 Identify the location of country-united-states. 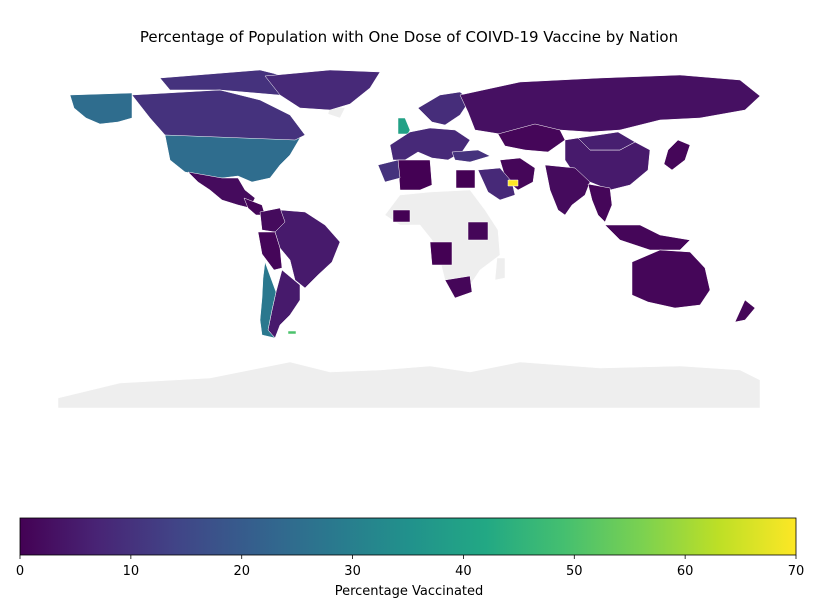
(232, 158).